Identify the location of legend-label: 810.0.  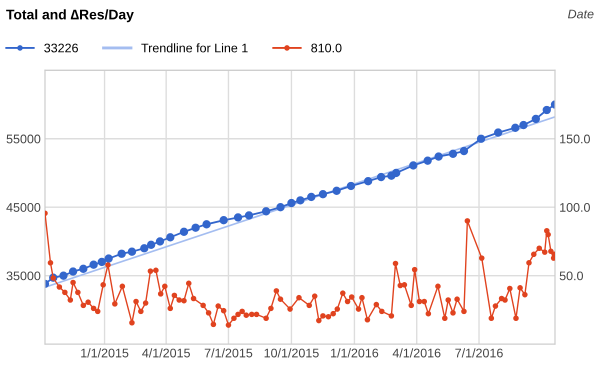
(326, 48).